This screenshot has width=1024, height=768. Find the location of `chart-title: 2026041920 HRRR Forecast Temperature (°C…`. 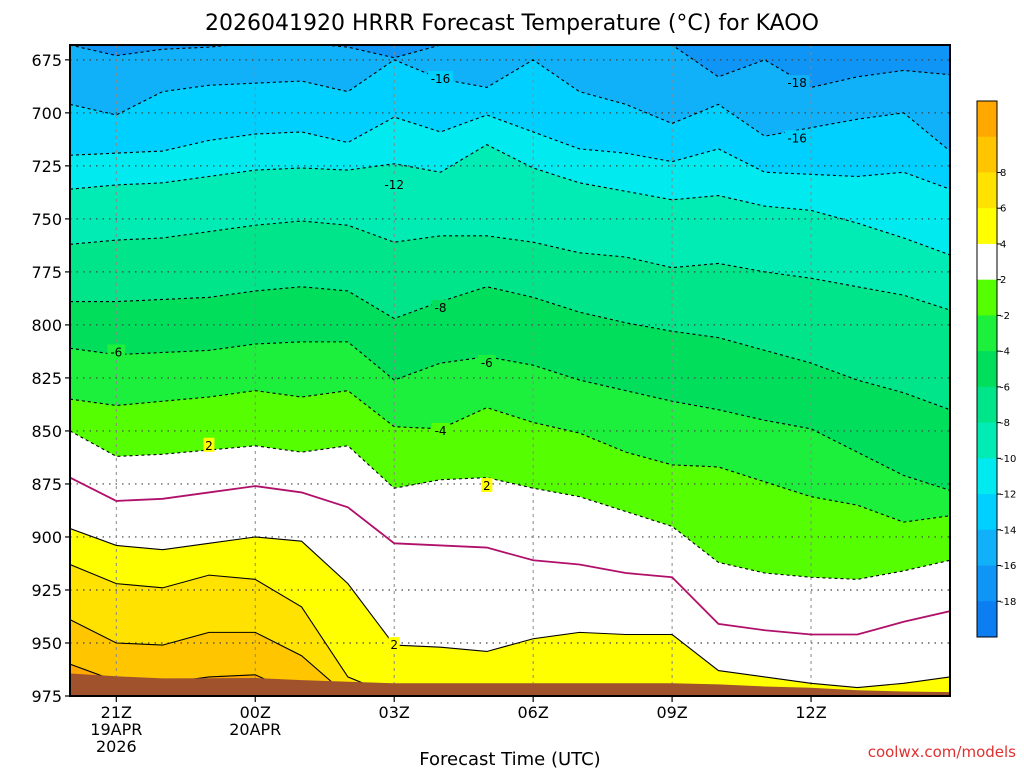

chart-title: 2026041920 HRRR Forecast Temperature (°C… is located at coordinates (512, 23).